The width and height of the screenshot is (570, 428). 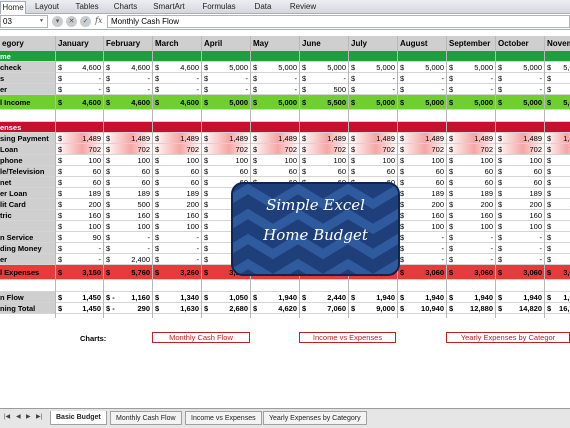 I want to click on table-cell: $2,680, so click(x=226, y=308).